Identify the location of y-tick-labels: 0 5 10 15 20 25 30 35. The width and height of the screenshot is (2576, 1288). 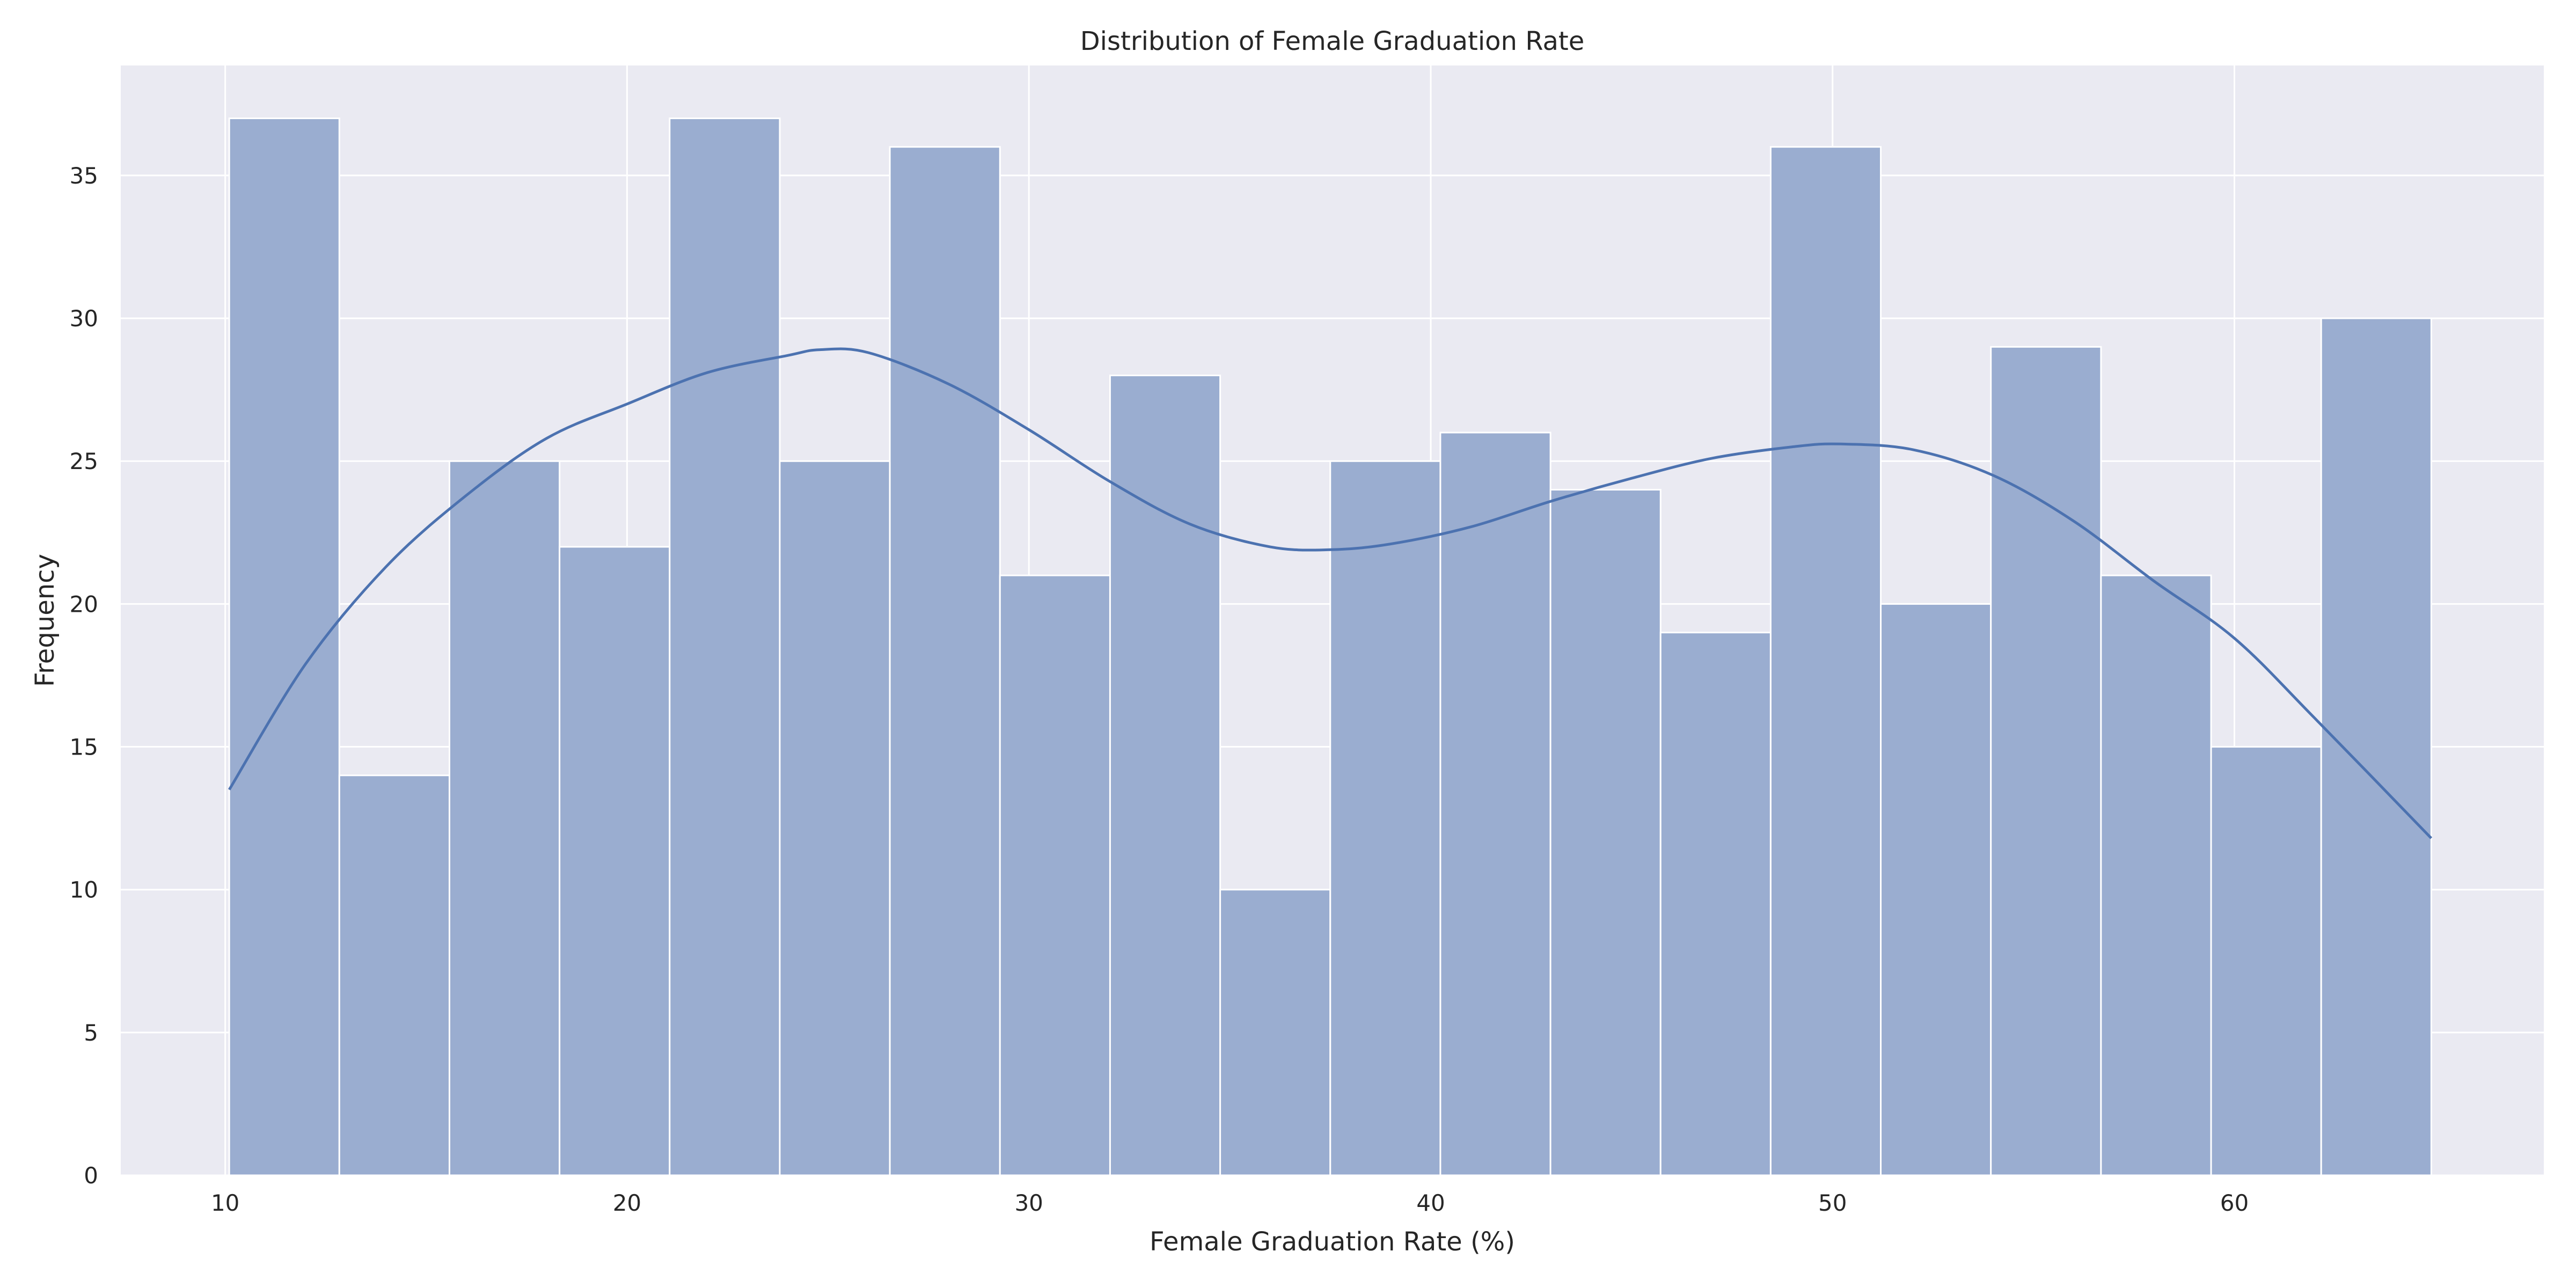
(84, 676).